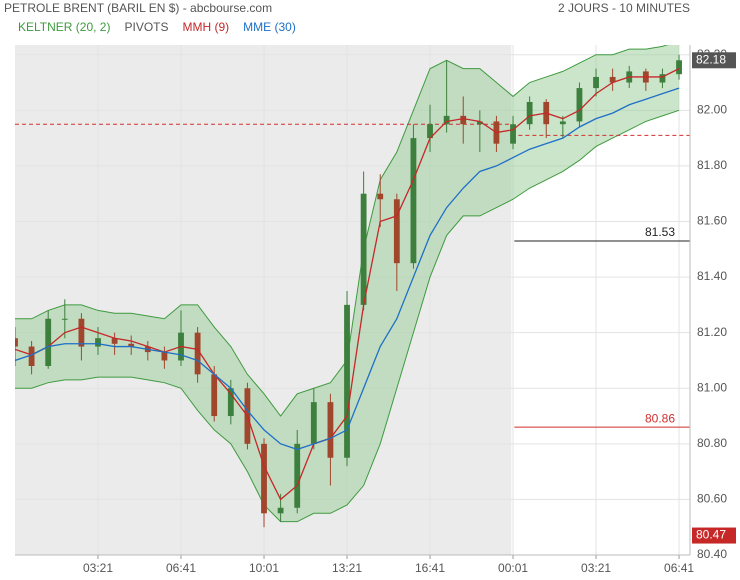 This screenshot has height=580, width=740. I want to click on x-tick-label: 10:01, so click(264, 568).